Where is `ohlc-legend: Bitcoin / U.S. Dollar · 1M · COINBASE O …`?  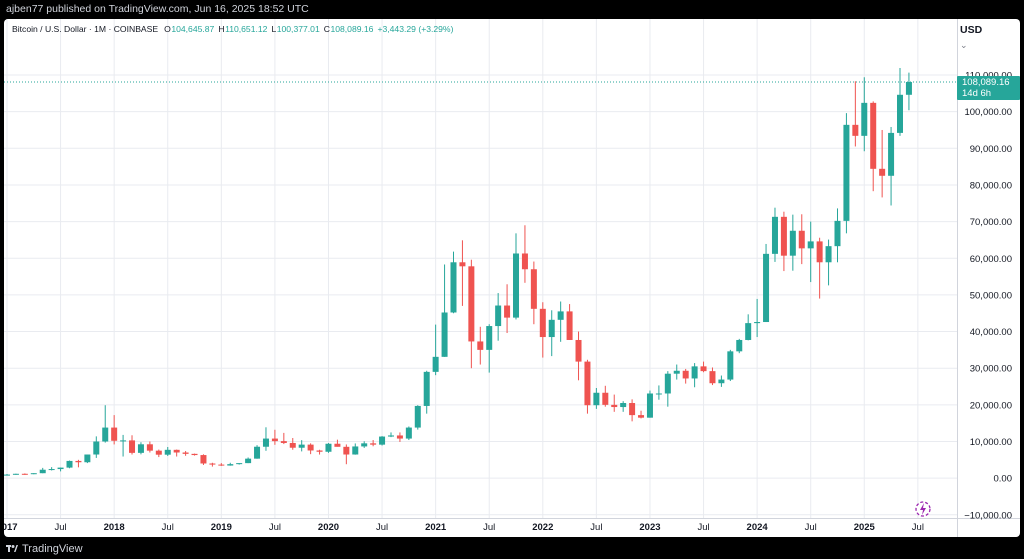
ohlc-legend: Bitcoin / U.S. Dollar · 1M · COINBASE O … is located at coordinates (233, 29).